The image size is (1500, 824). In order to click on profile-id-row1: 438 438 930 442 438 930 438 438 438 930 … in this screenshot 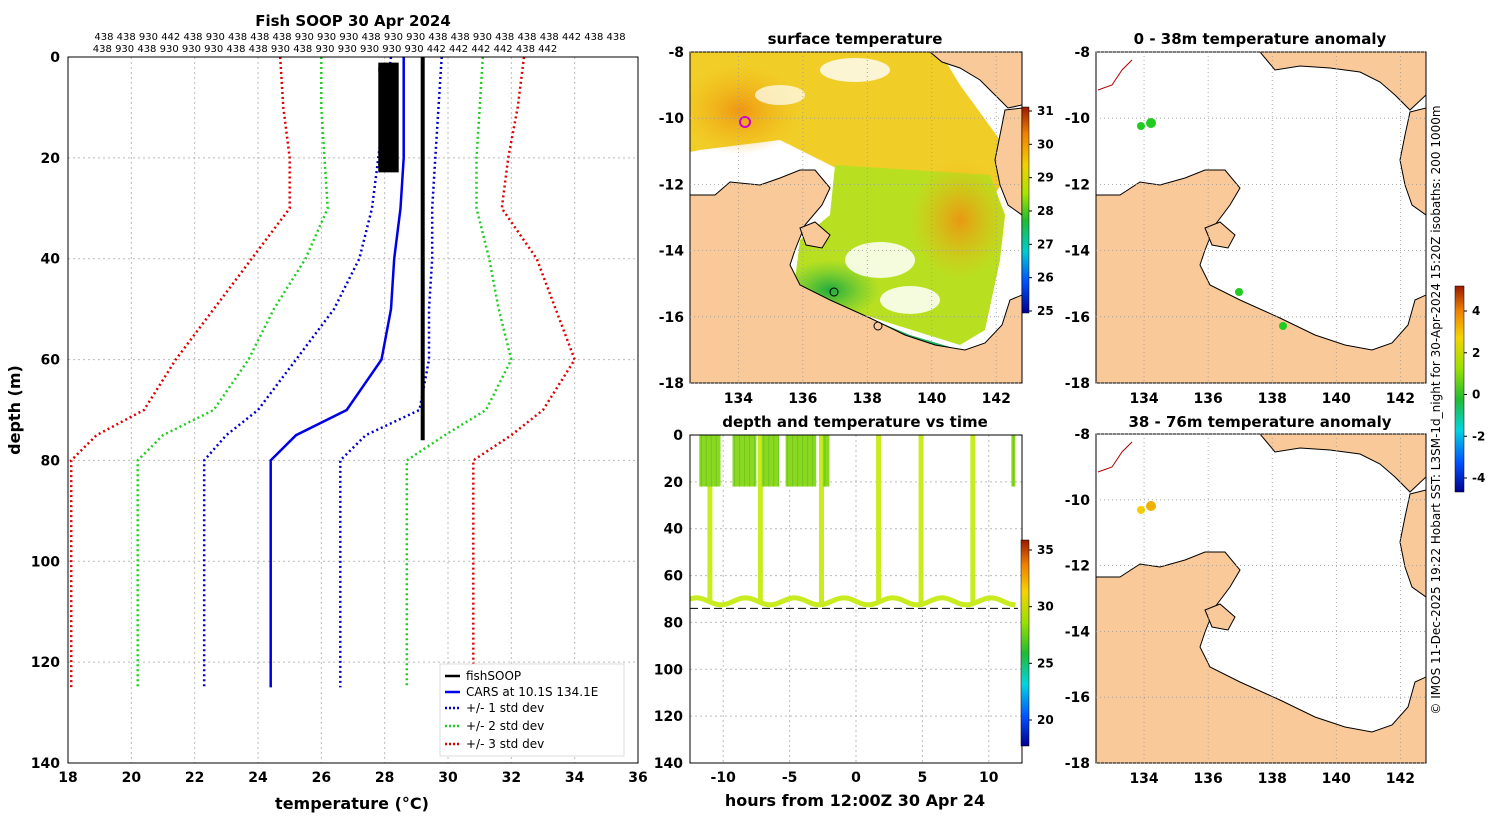, I will do `click(359, 37)`.